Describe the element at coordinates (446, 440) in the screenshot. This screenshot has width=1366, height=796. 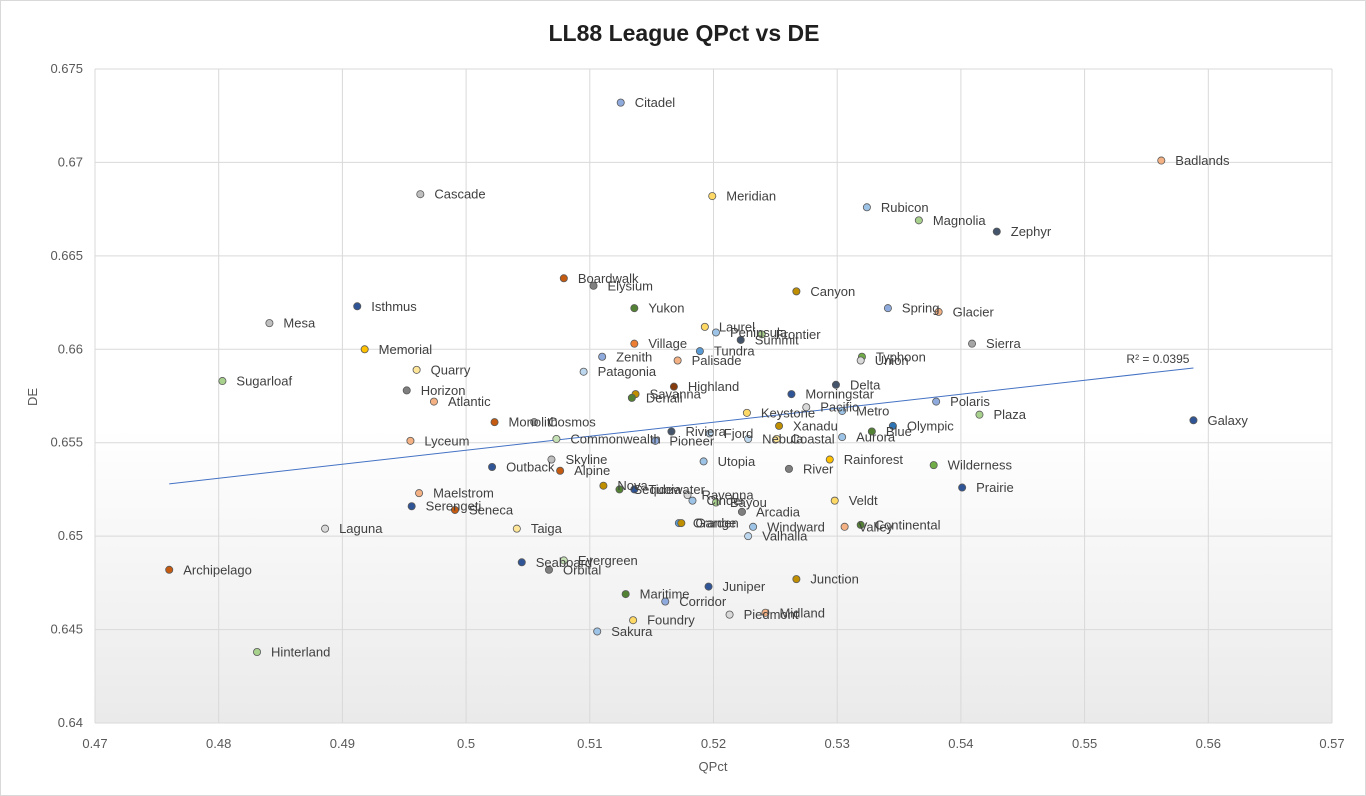
I see `point-label: Lyceum` at that location.